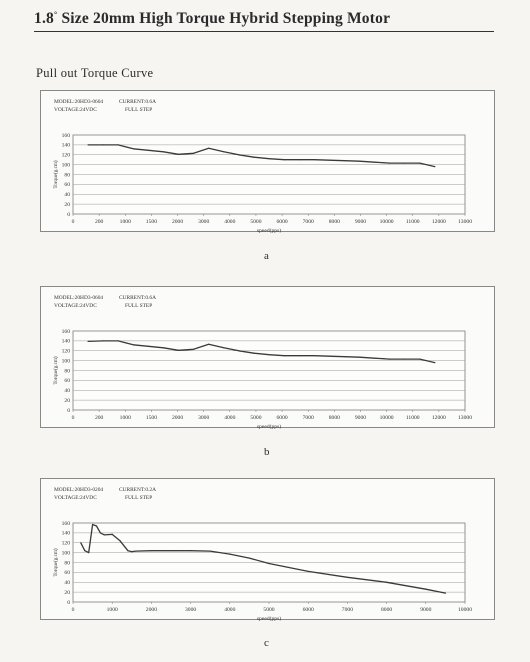 The image size is (530, 662). I want to click on chart-caption-b: b, so click(267, 452).